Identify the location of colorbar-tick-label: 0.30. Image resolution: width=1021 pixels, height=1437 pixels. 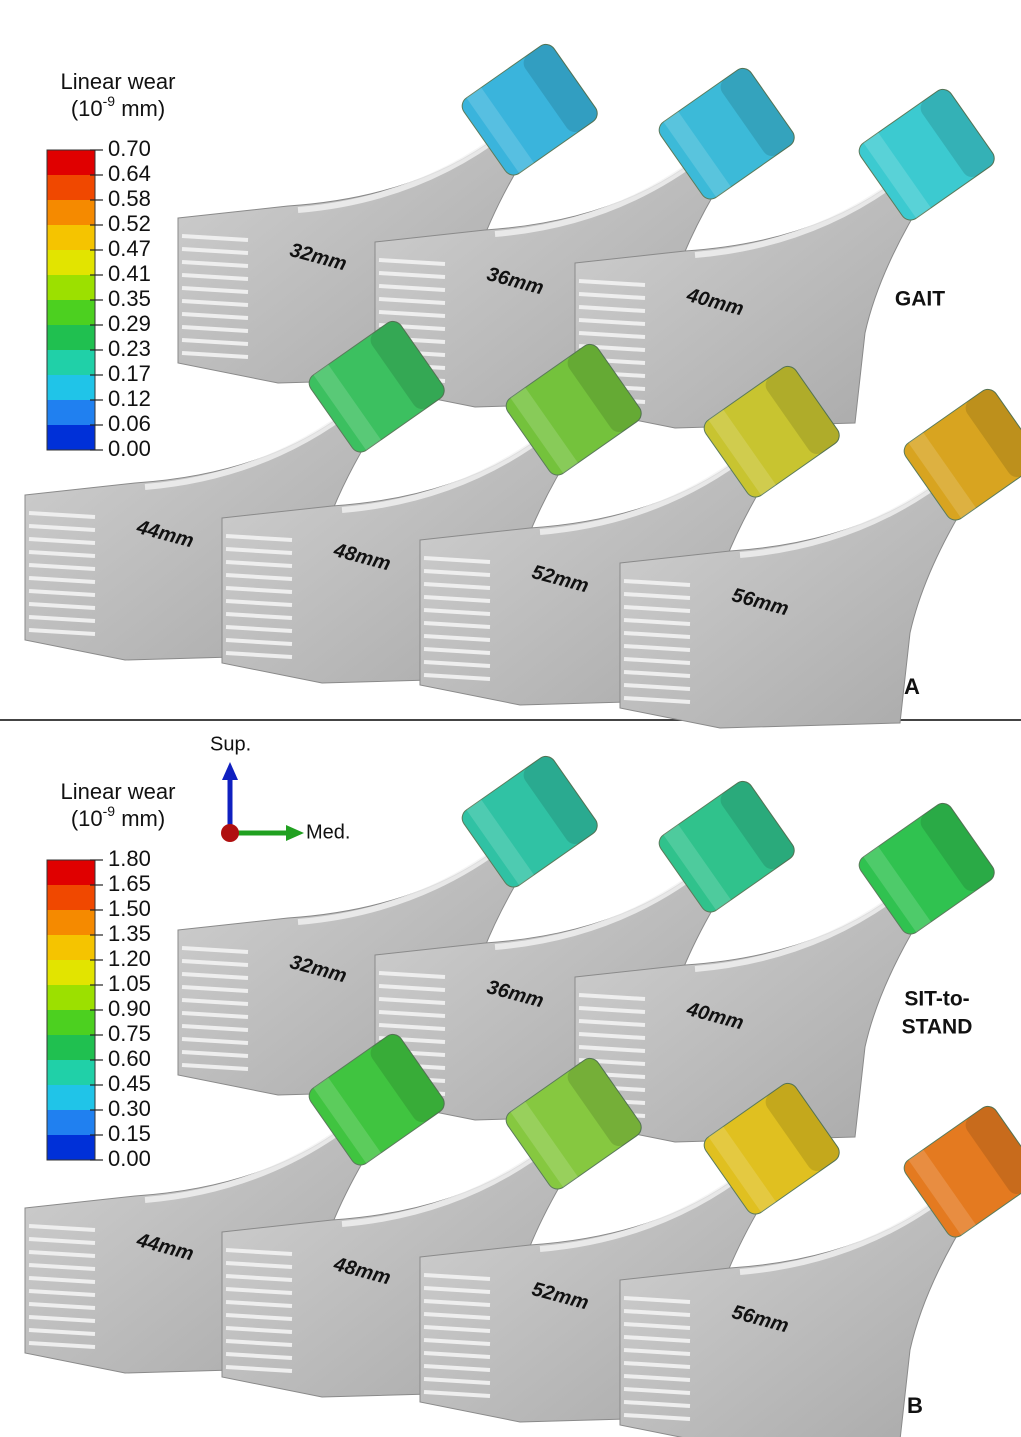
(129, 1108).